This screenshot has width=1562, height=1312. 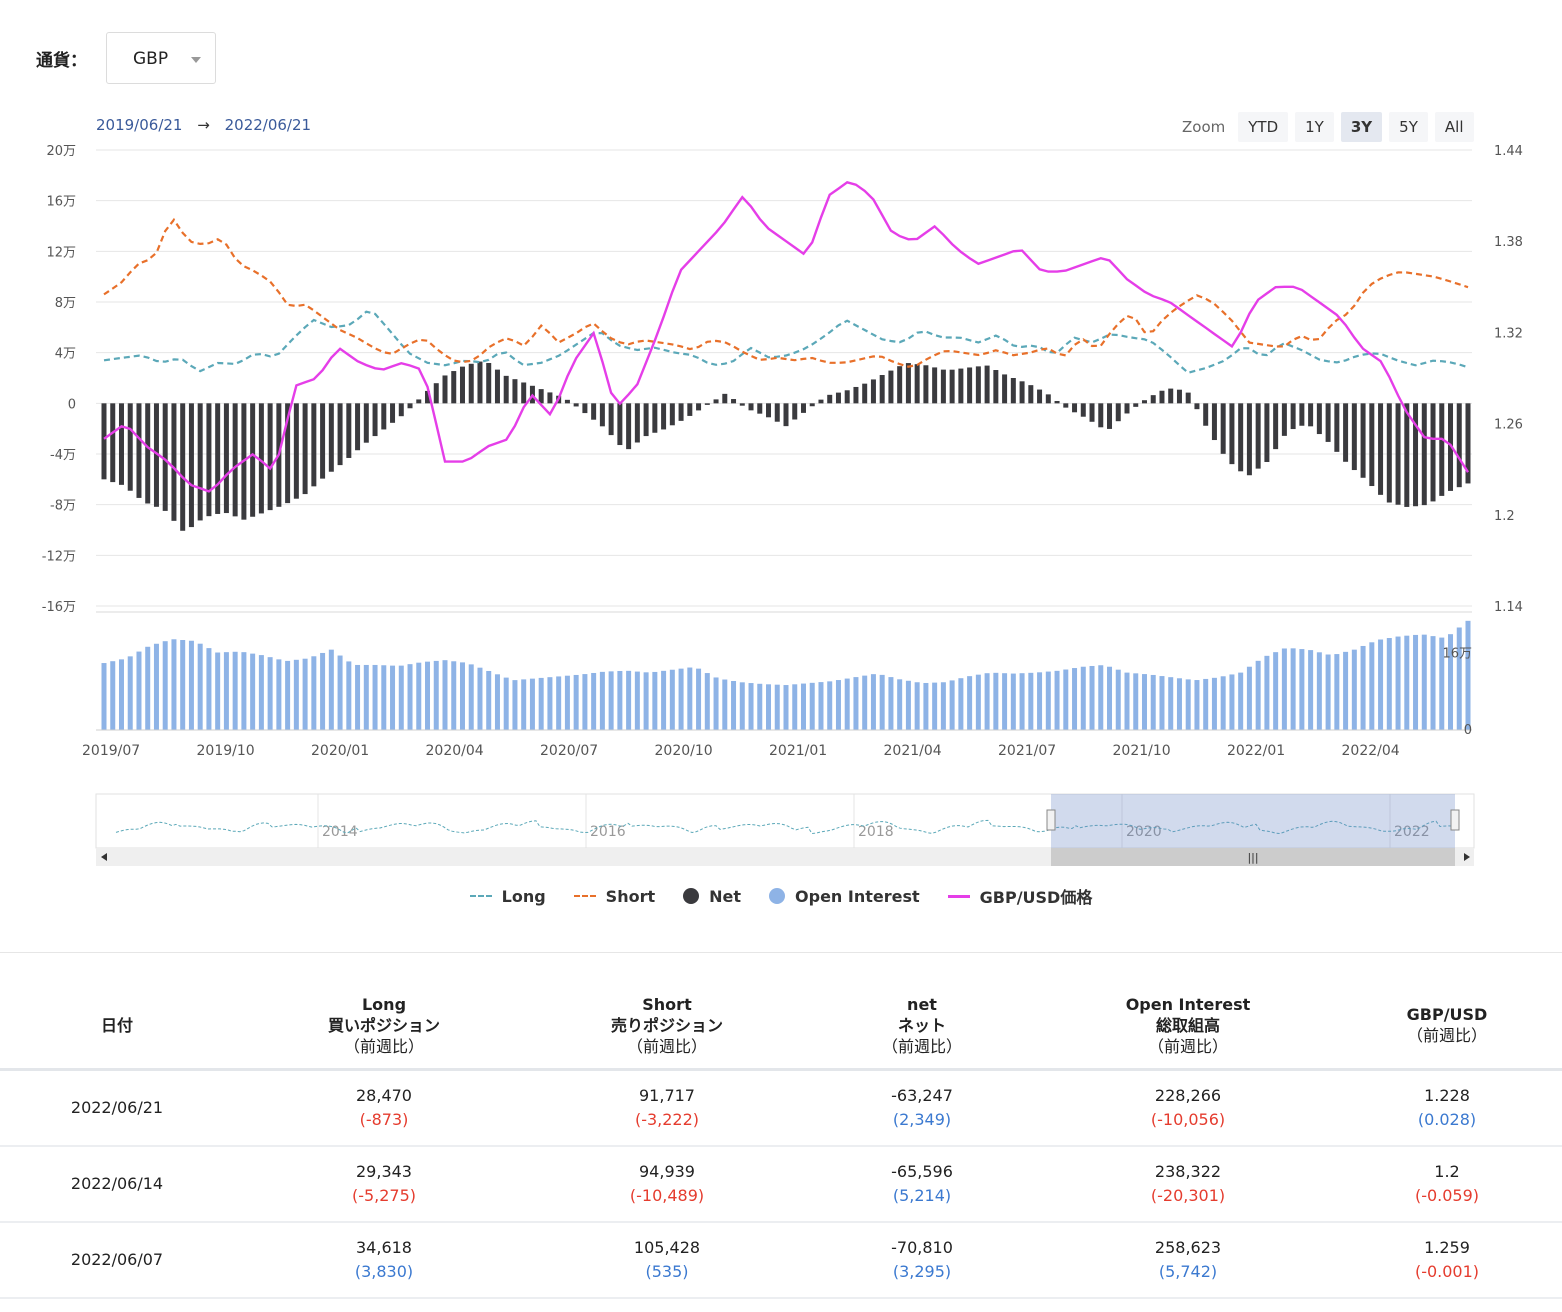 I want to click on y-right-tick-label: 1.44, so click(x=1508, y=151).